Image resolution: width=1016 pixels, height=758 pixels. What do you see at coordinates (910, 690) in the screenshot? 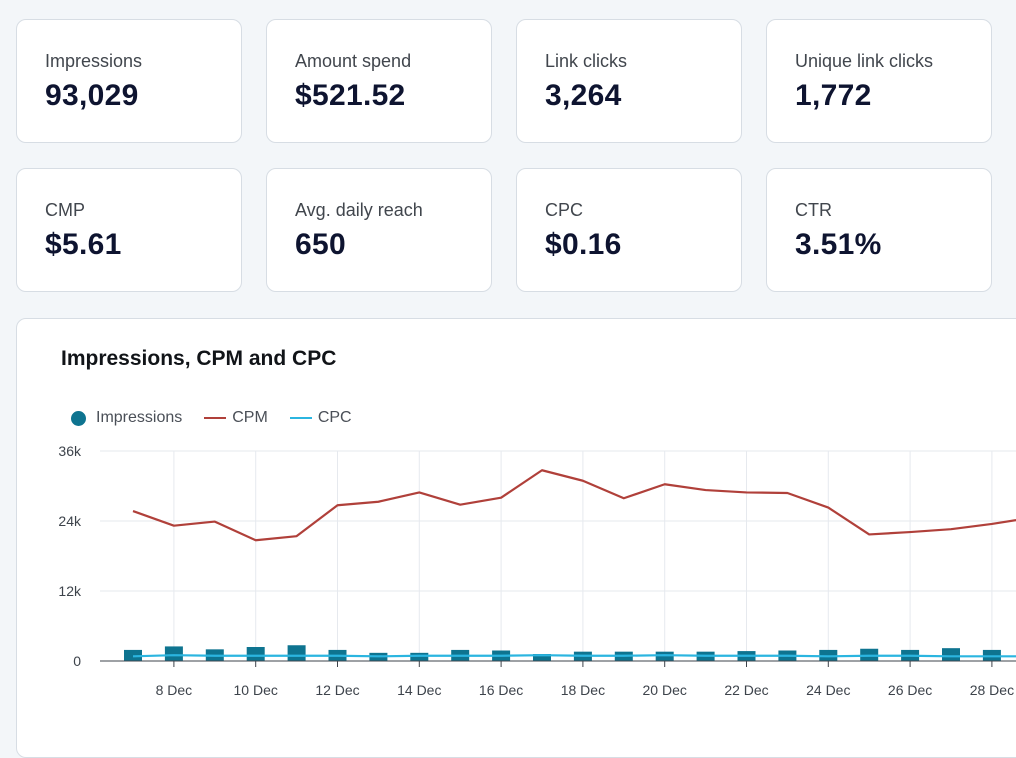
I see `x-tick-label: 26 Dec` at bounding box center [910, 690].